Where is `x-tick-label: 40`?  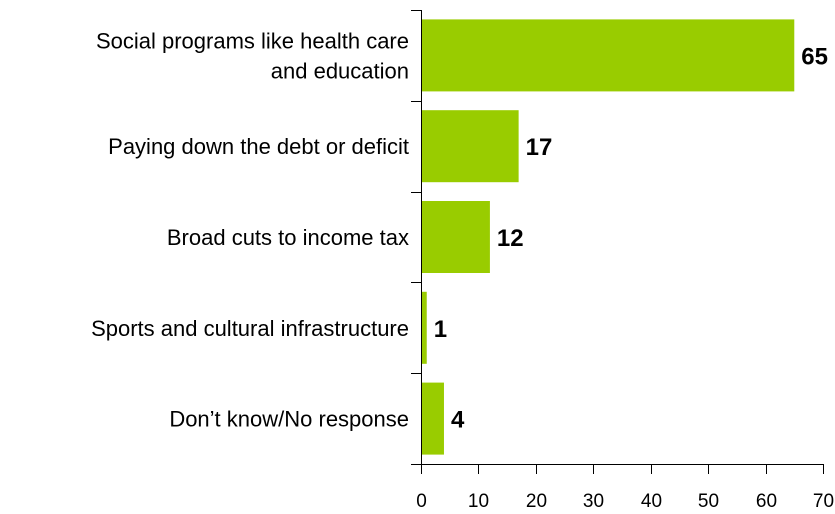 x-tick-label: 40 is located at coordinates (651, 501).